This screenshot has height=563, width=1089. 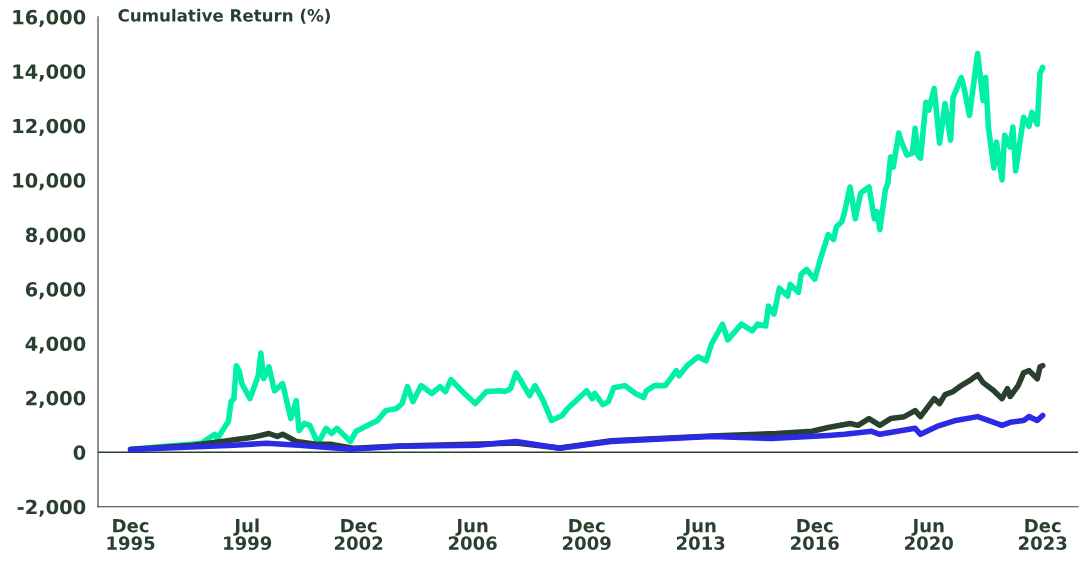 I want to click on y-tick-label: 12,000, so click(x=49, y=127).